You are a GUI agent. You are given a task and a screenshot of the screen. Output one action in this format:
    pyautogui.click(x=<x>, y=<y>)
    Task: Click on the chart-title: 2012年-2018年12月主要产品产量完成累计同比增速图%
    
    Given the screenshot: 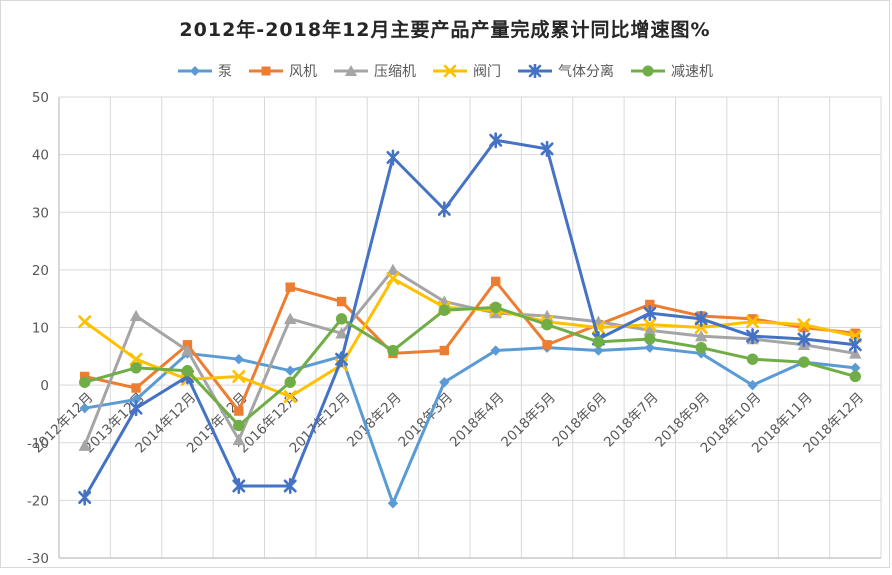 What is the action you would take?
    pyautogui.click(x=445, y=30)
    